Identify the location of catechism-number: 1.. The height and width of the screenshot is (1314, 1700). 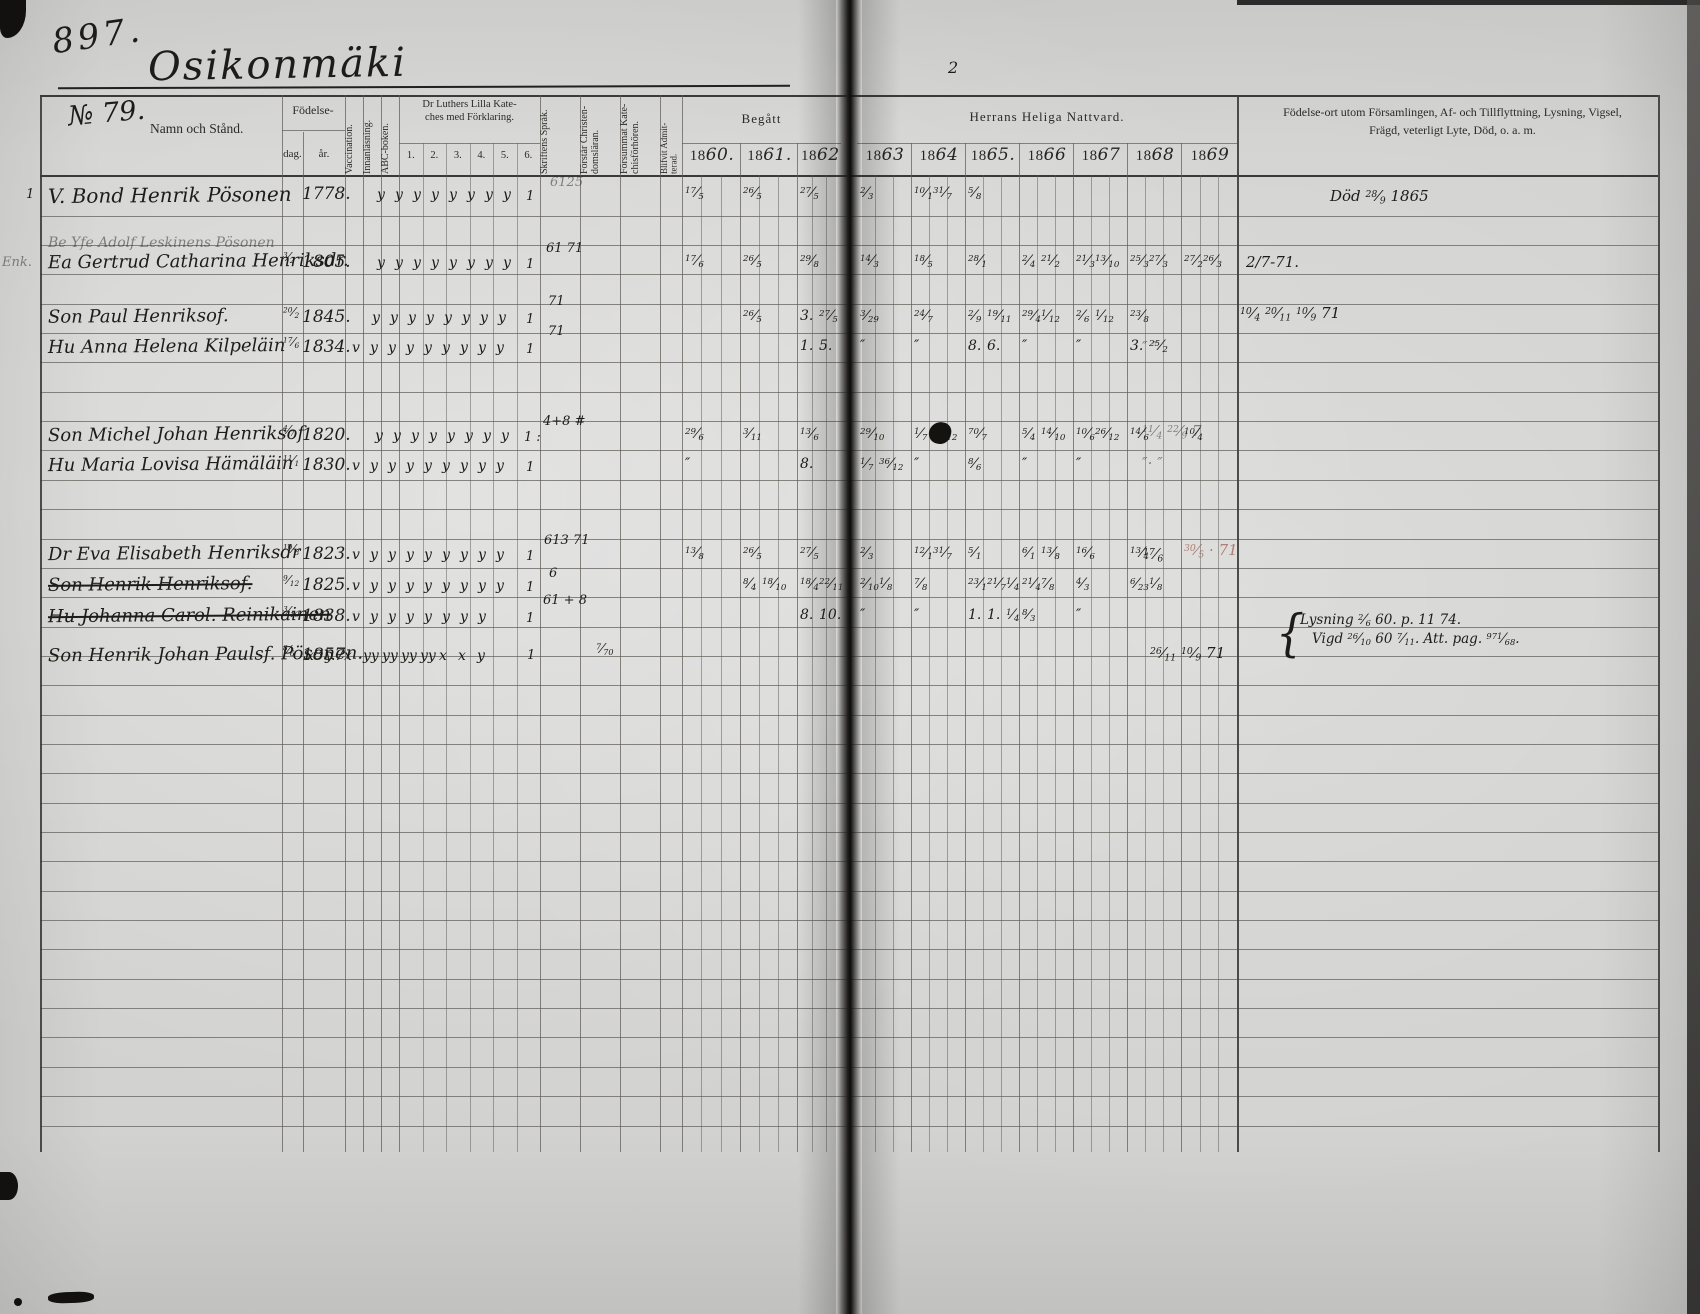
(410, 155).